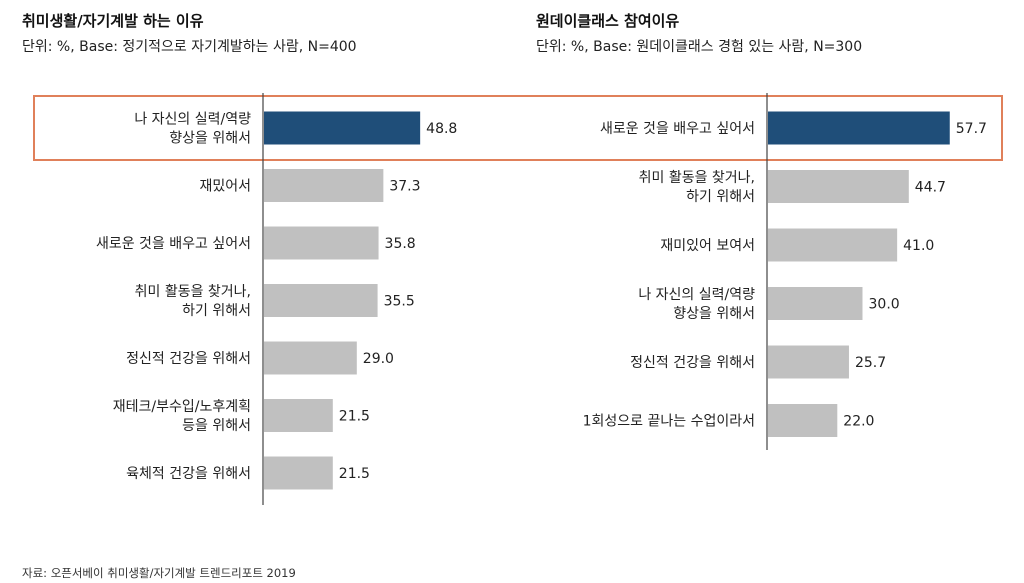  Describe the element at coordinates (441, 129) in the screenshot. I see `bar-value-label-0-0: 48.8` at that location.